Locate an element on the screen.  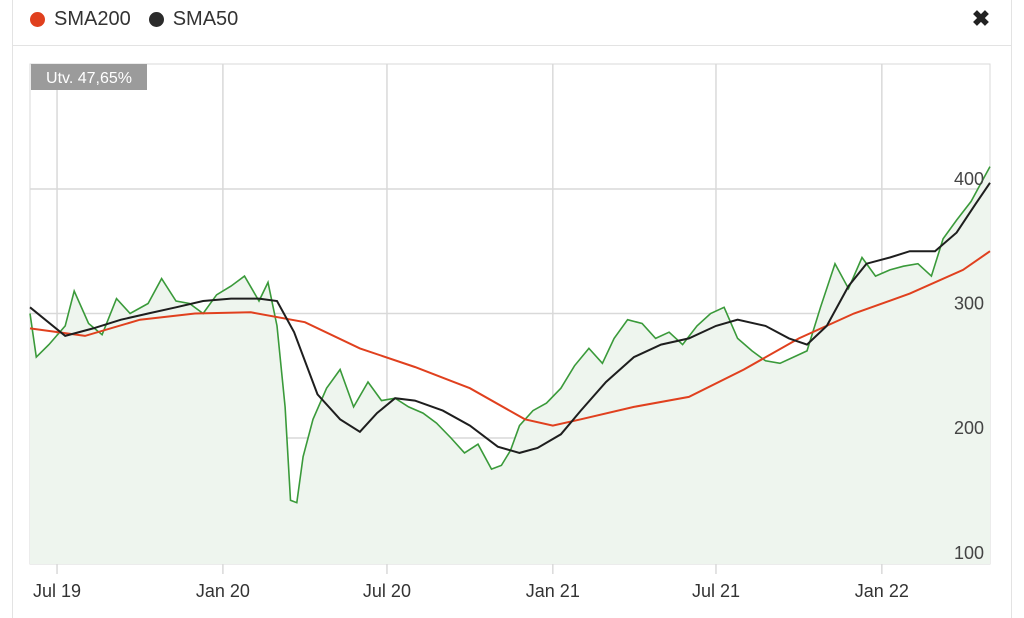
y-tick-label: 400 is located at coordinates (969, 179).